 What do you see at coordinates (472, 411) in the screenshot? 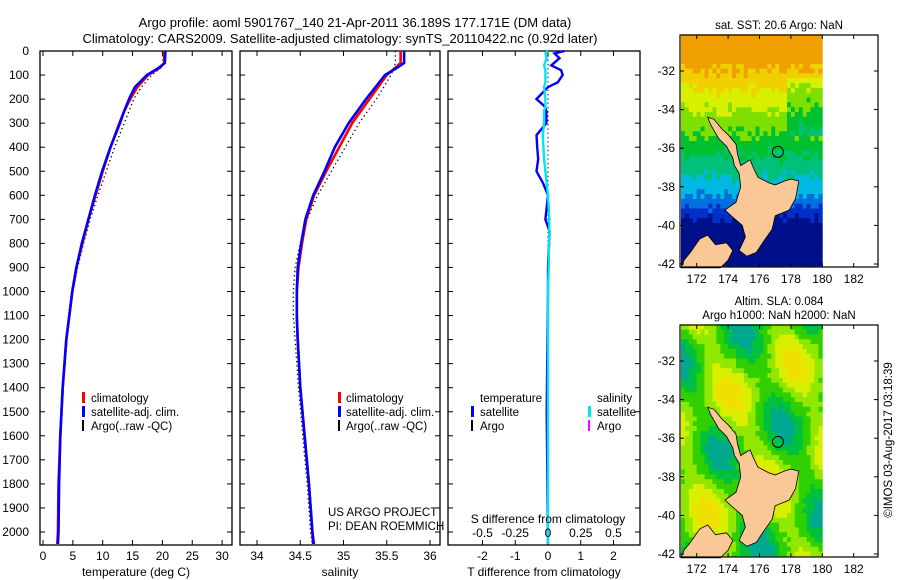
I see `legend-swatch-t-satellite` at bounding box center [472, 411].